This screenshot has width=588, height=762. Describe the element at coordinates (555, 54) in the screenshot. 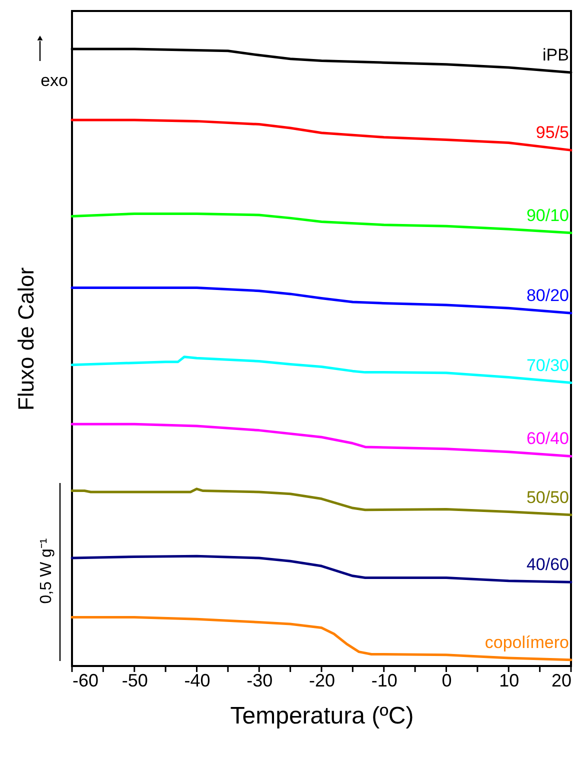

I see `series-label: iPB` at that location.